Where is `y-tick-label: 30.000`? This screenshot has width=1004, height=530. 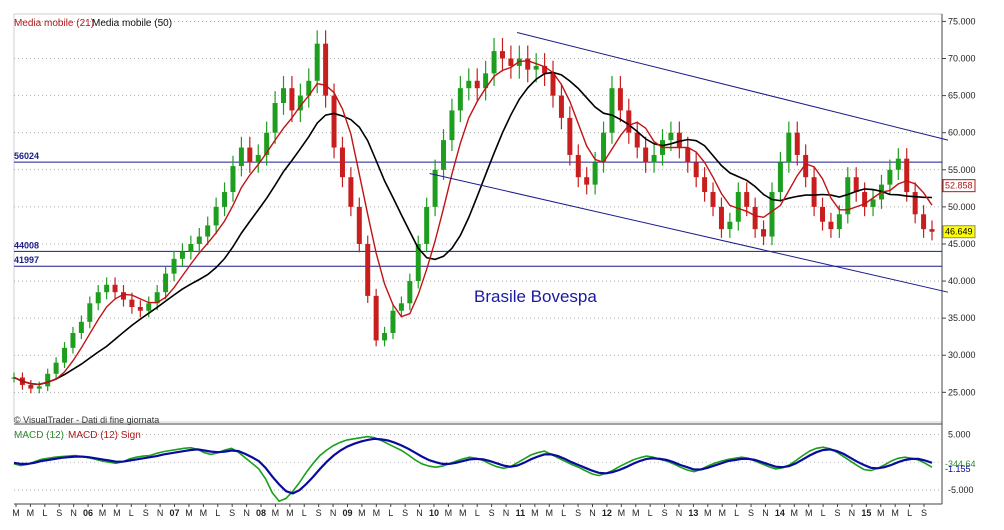
y-tick-label: 30.000 is located at coordinates (962, 355).